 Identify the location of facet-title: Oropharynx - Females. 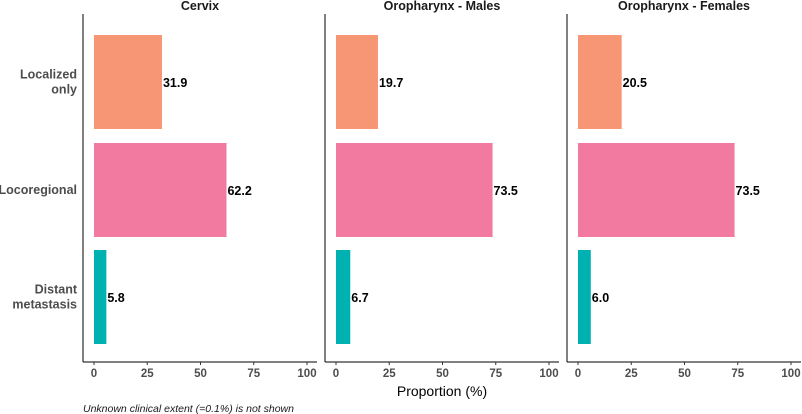
(684, 6).